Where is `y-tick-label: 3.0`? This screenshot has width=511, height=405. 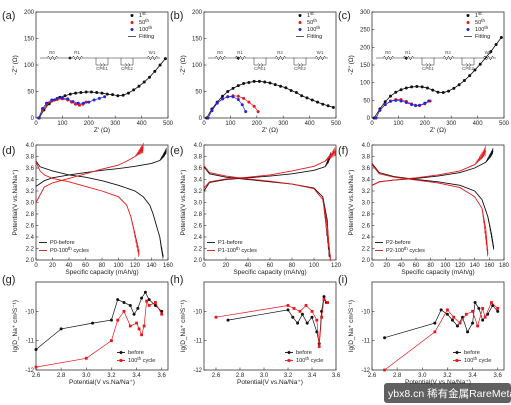 y-tick-label: 3.0 is located at coordinates (30, 204).